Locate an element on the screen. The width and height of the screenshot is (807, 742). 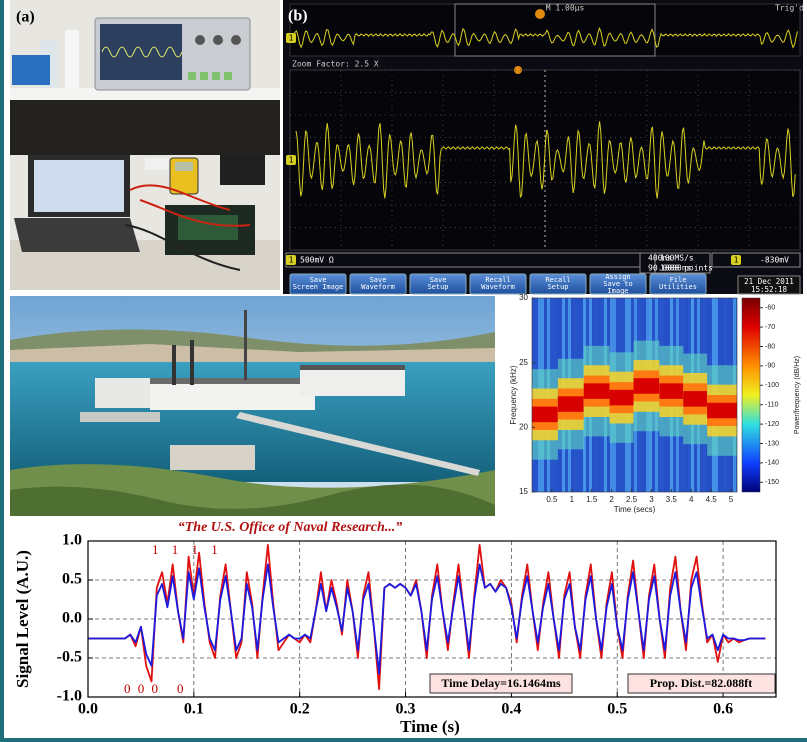
y-tick-label: 20 is located at coordinates (523, 426).